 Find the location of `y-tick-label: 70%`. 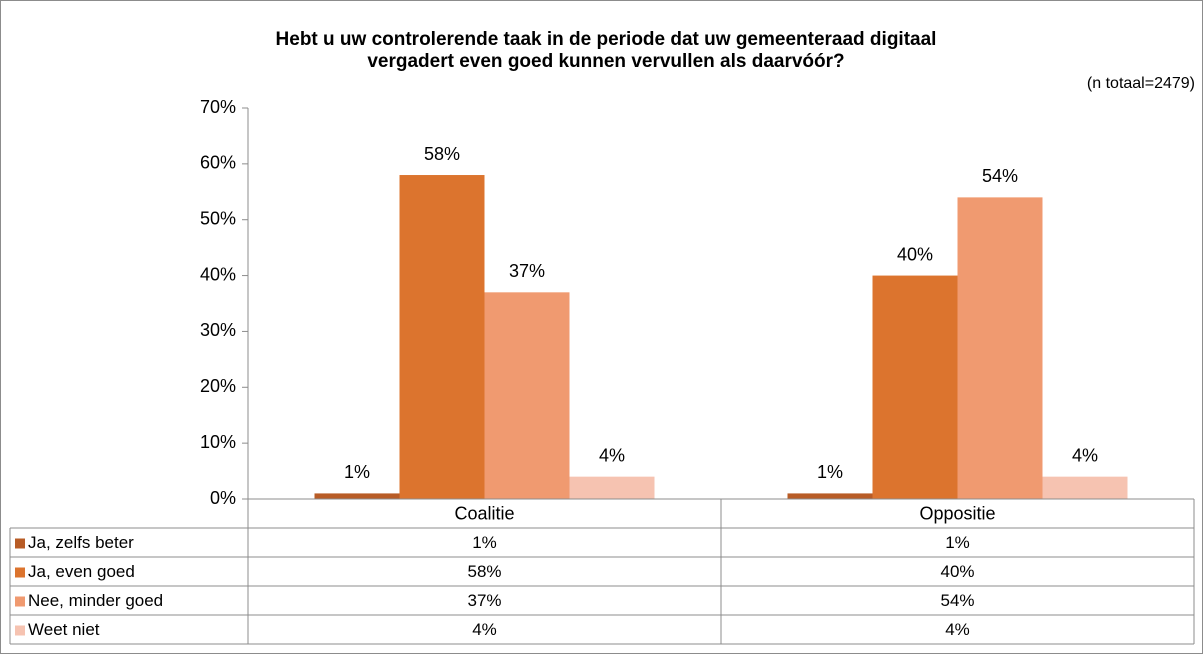

y-tick-label: 70% is located at coordinates (218, 107).